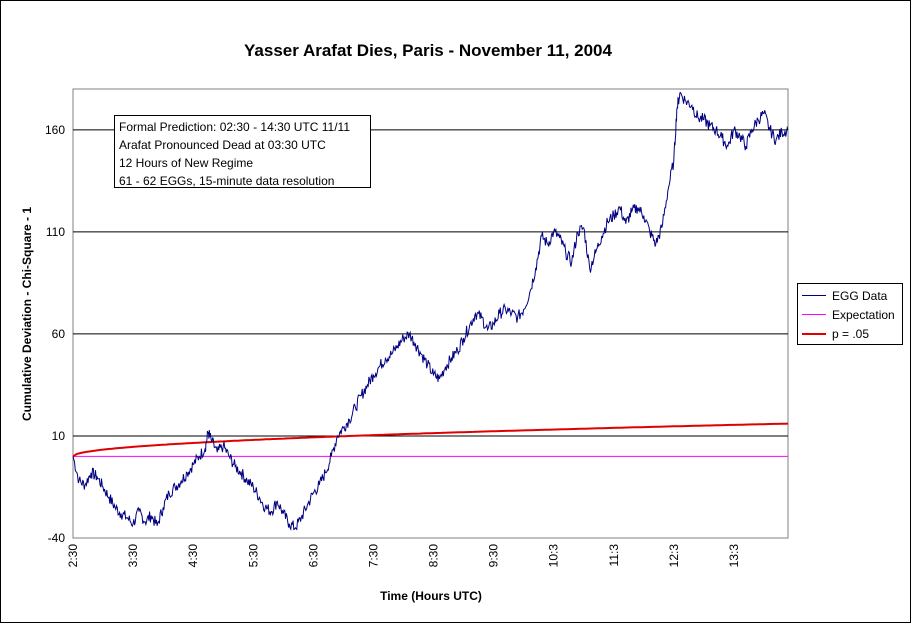 The height and width of the screenshot is (623, 911). I want to click on y-axis-title: Cumulative Deviation - Chi-Square - 1, so click(27, 314).